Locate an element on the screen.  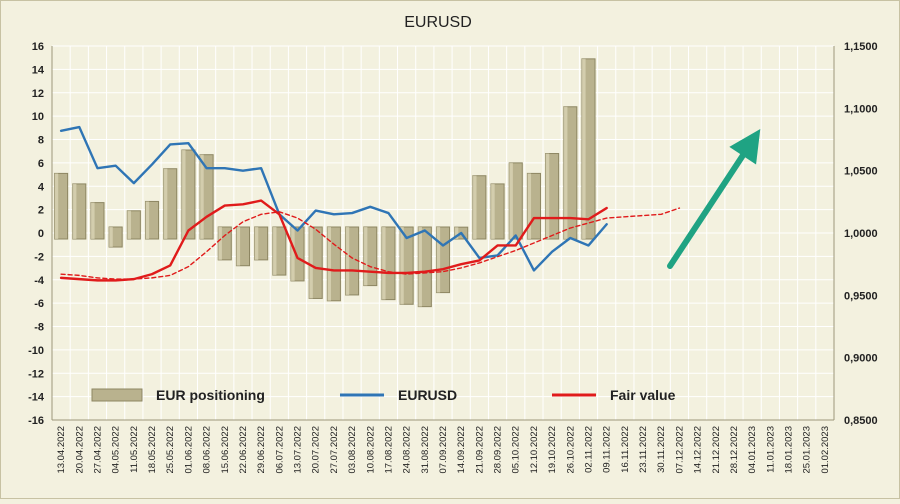
x-tick-label: 26.10.2022 is located at coordinates (570, 450).